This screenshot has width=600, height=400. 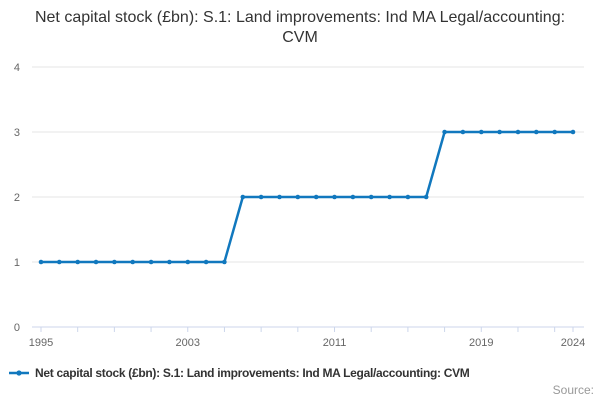 I want to click on y-axis-tick-label: 4, so click(x=17, y=68).